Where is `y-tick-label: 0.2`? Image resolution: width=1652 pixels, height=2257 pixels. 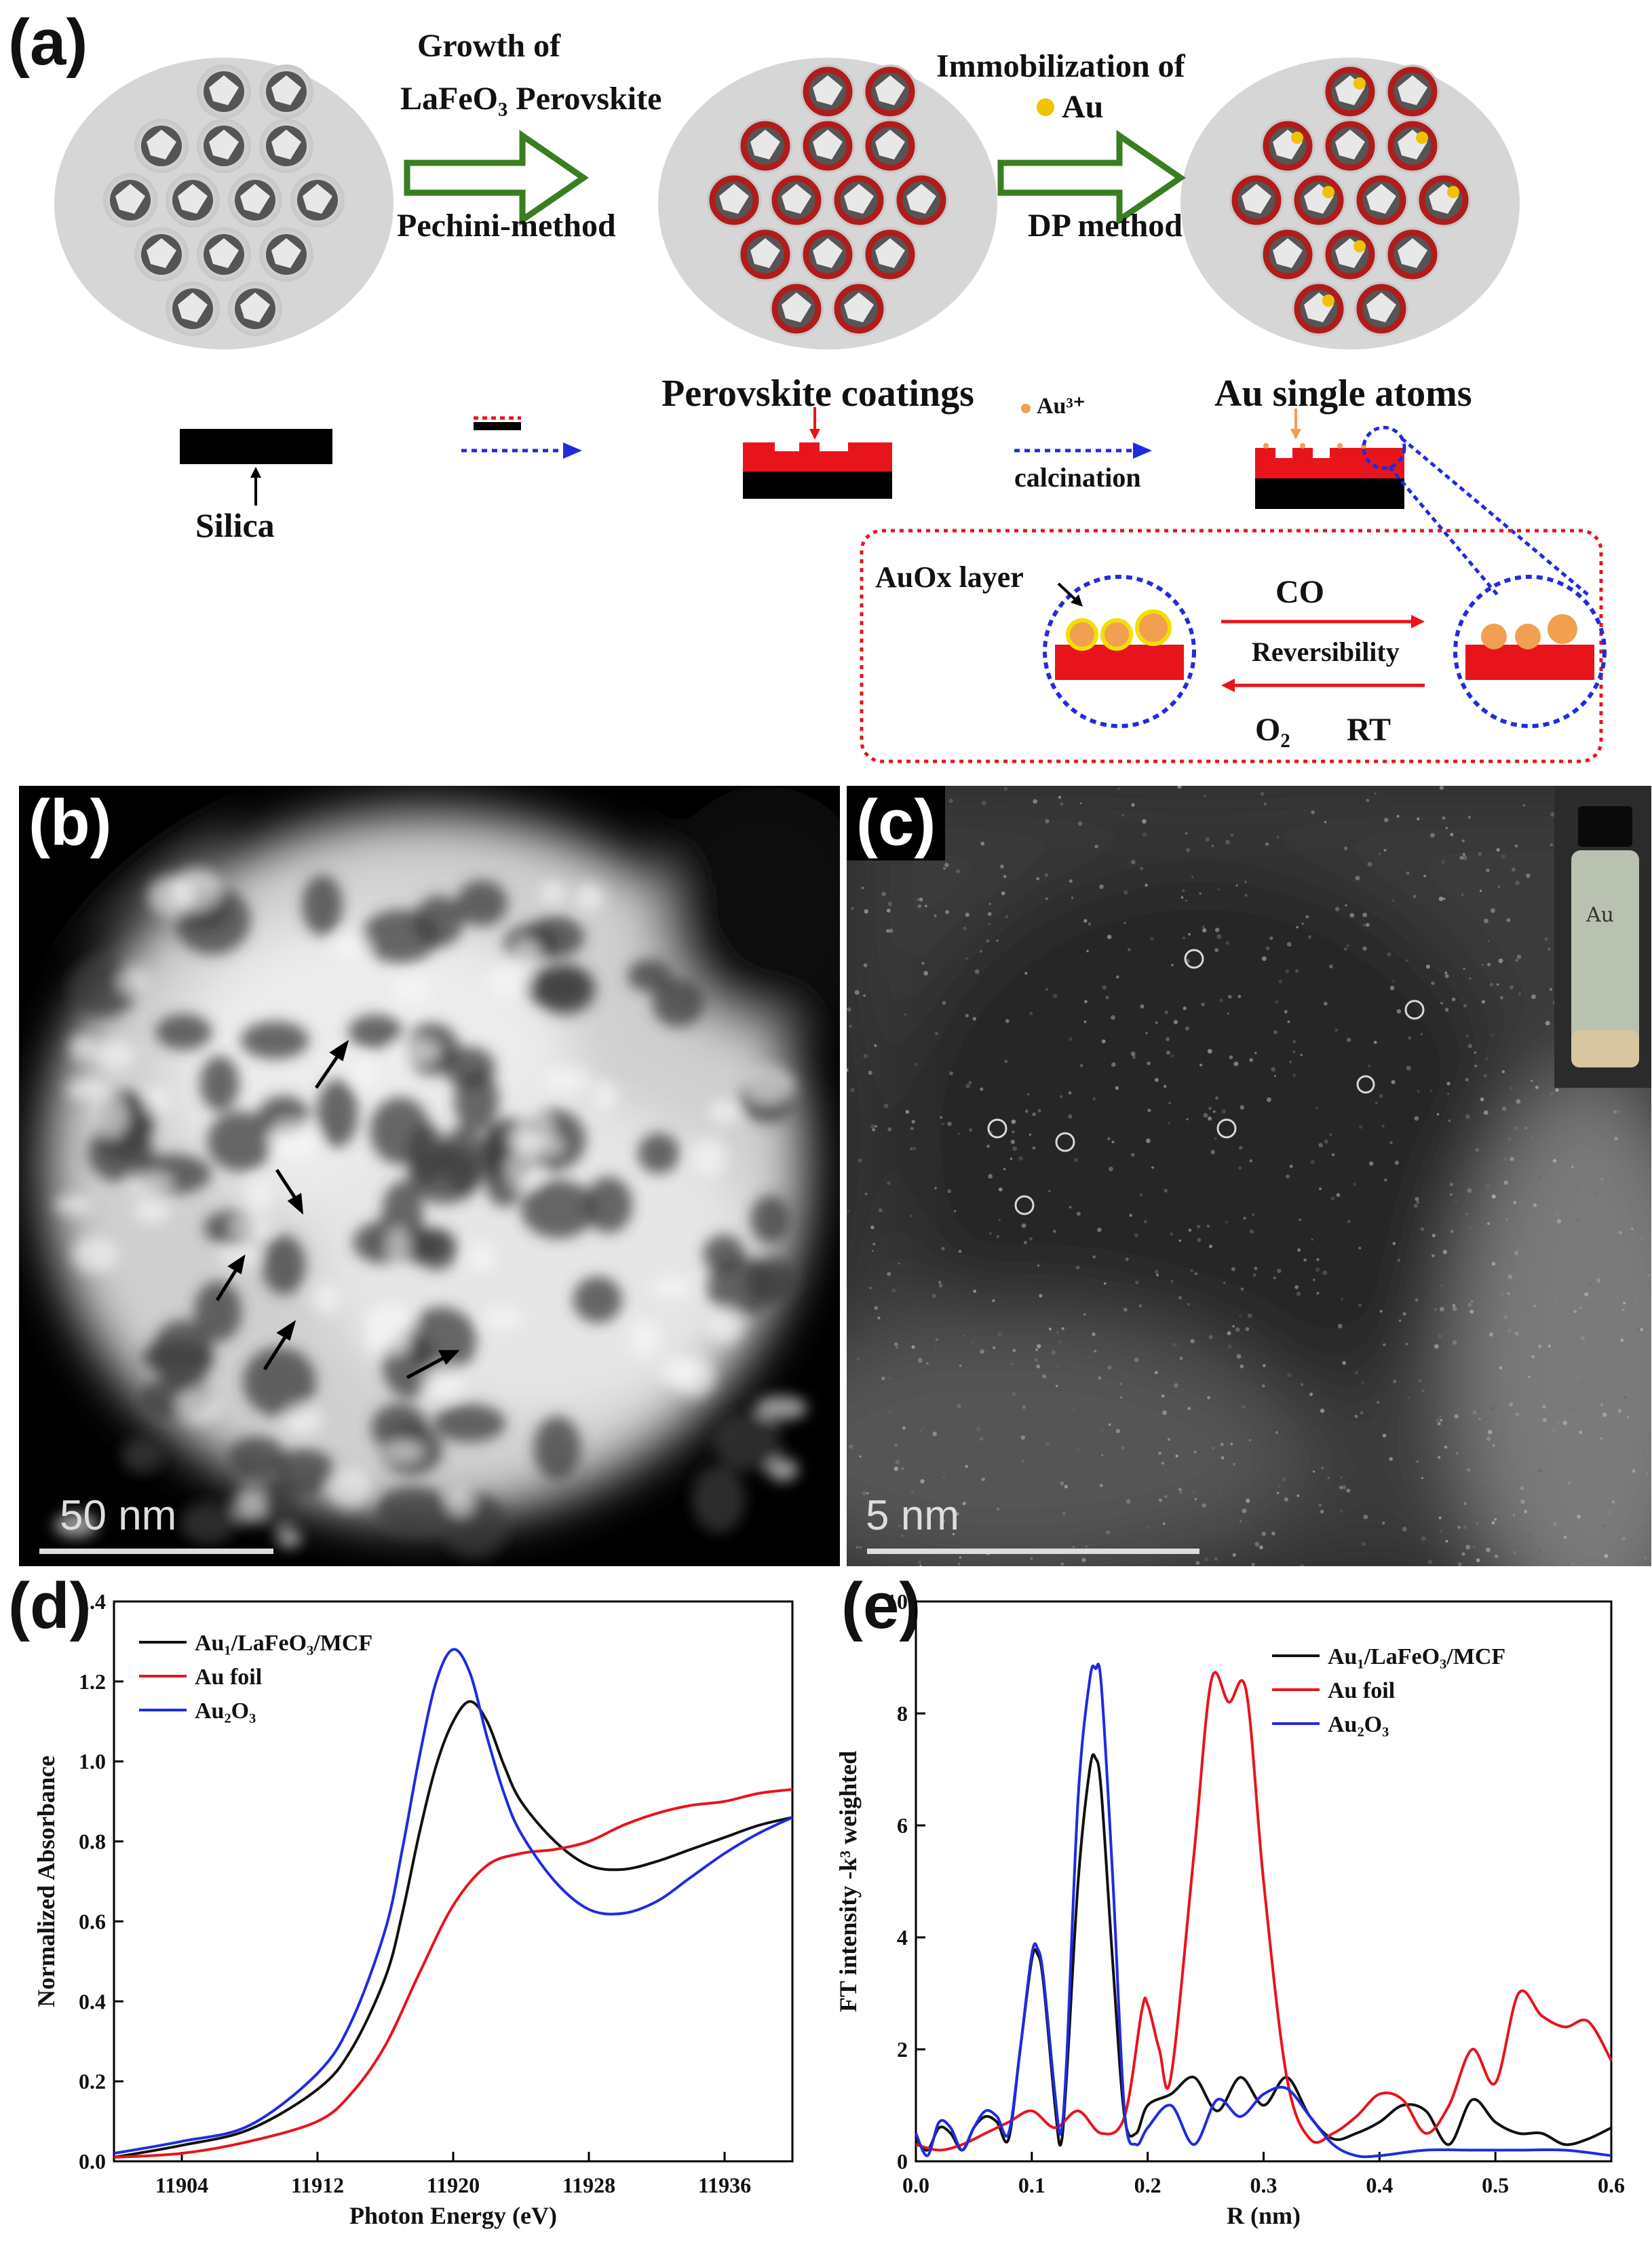 y-tick-label: 0.2 is located at coordinates (92, 2081).